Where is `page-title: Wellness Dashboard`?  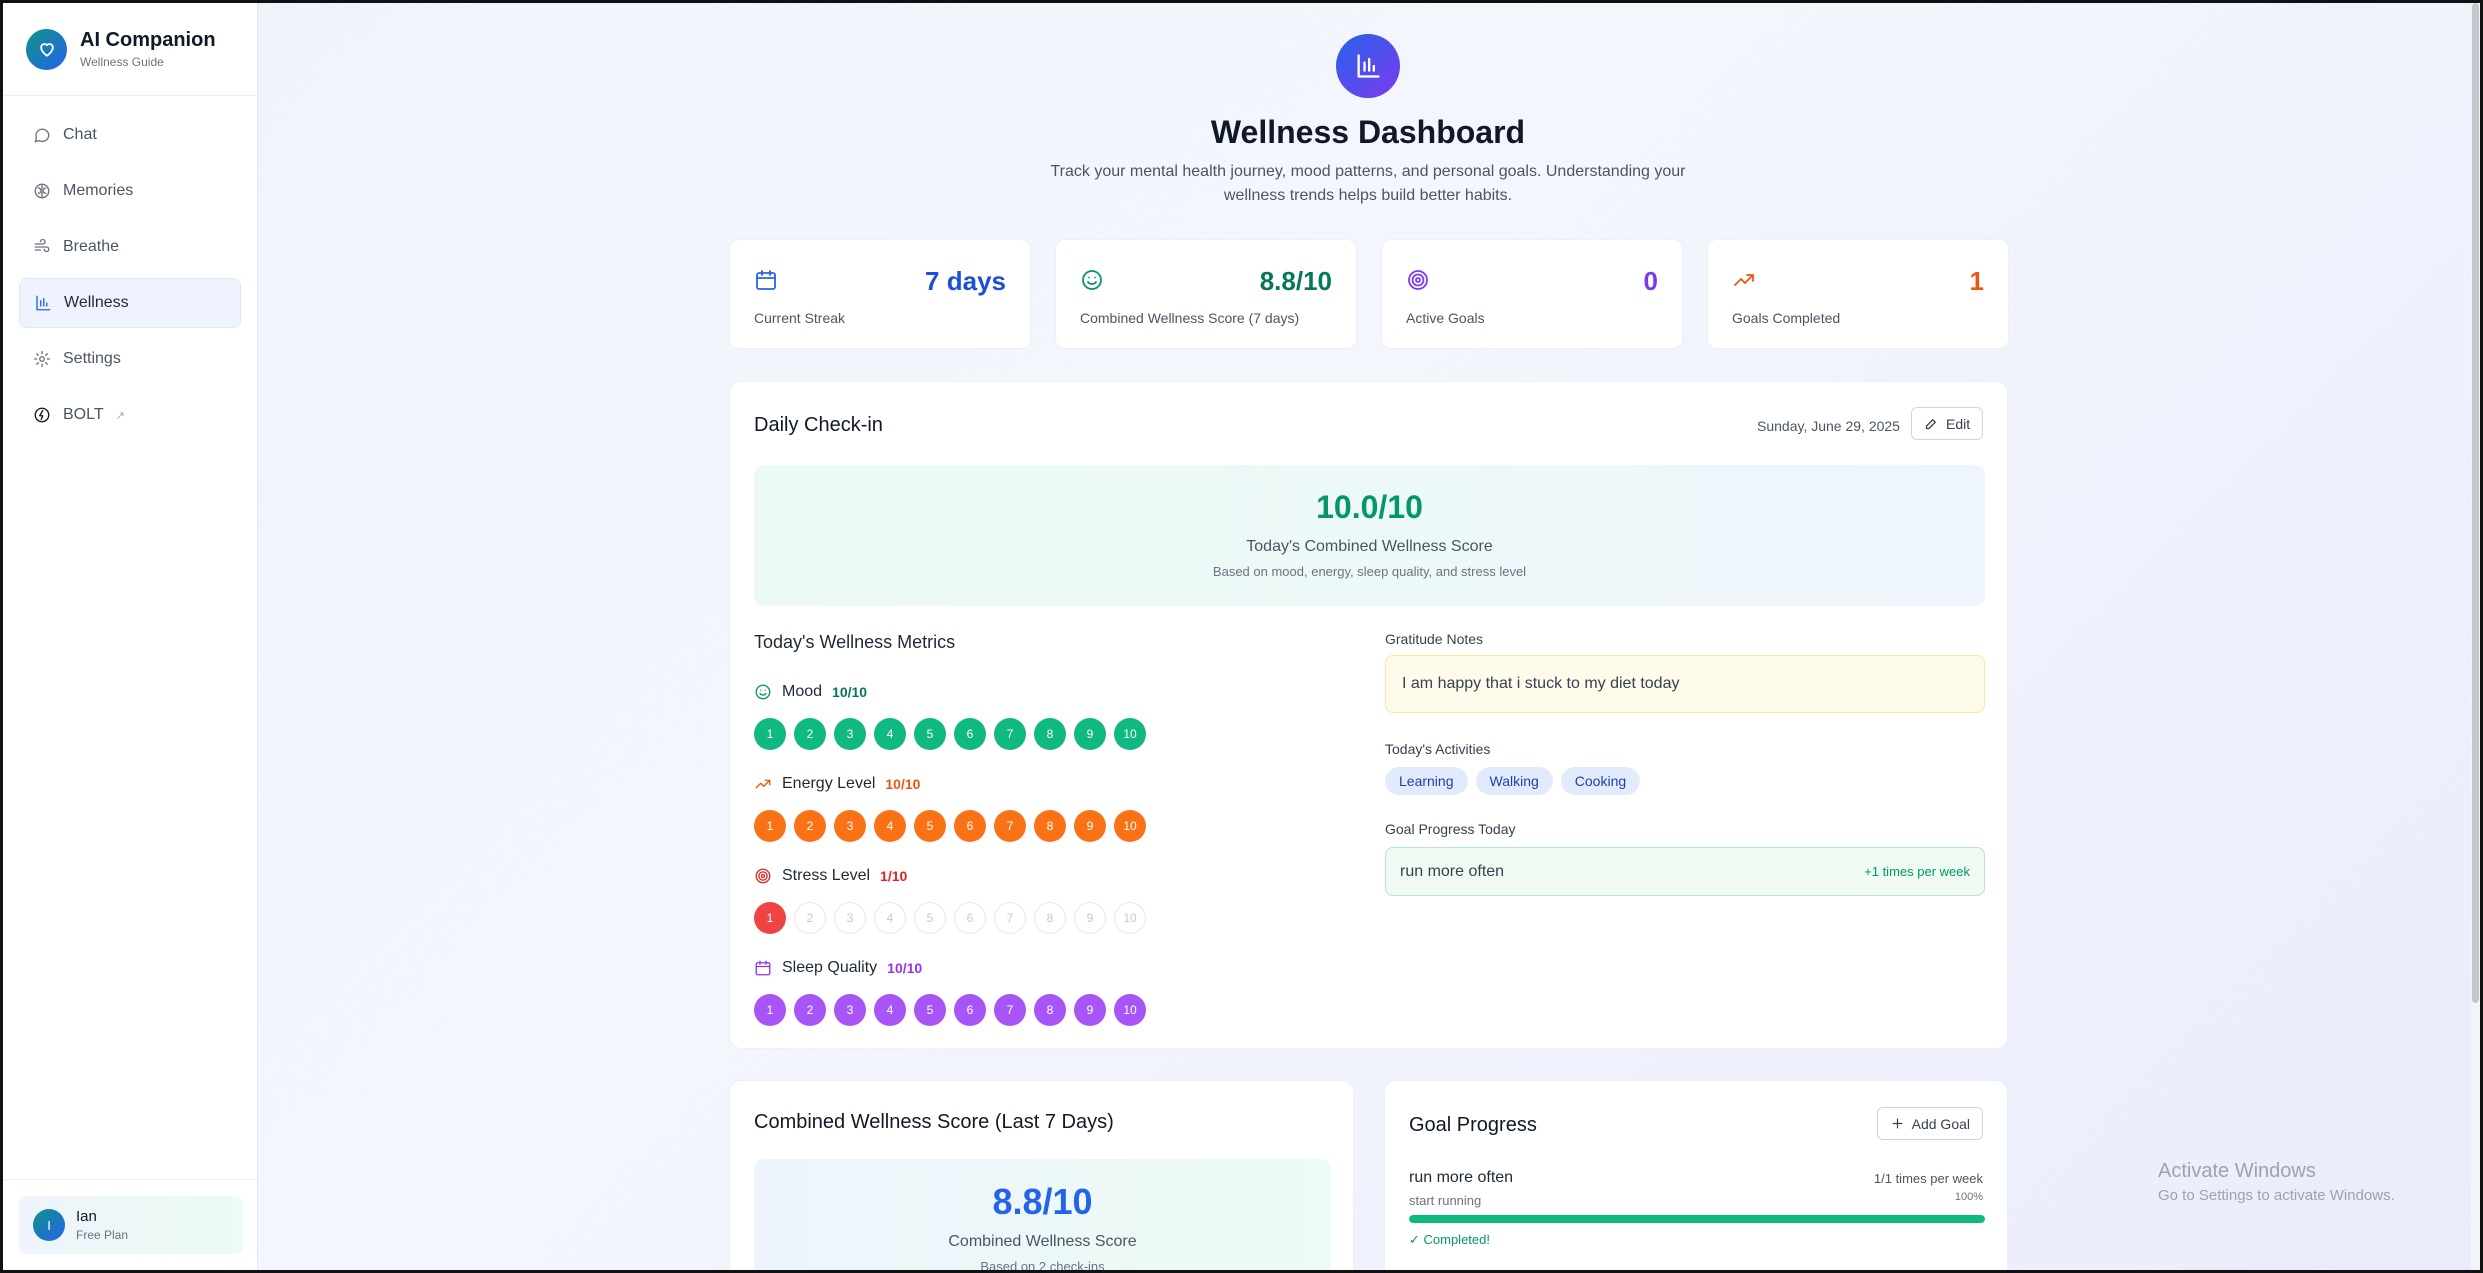 page-title: Wellness Dashboard is located at coordinates (1368, 132).